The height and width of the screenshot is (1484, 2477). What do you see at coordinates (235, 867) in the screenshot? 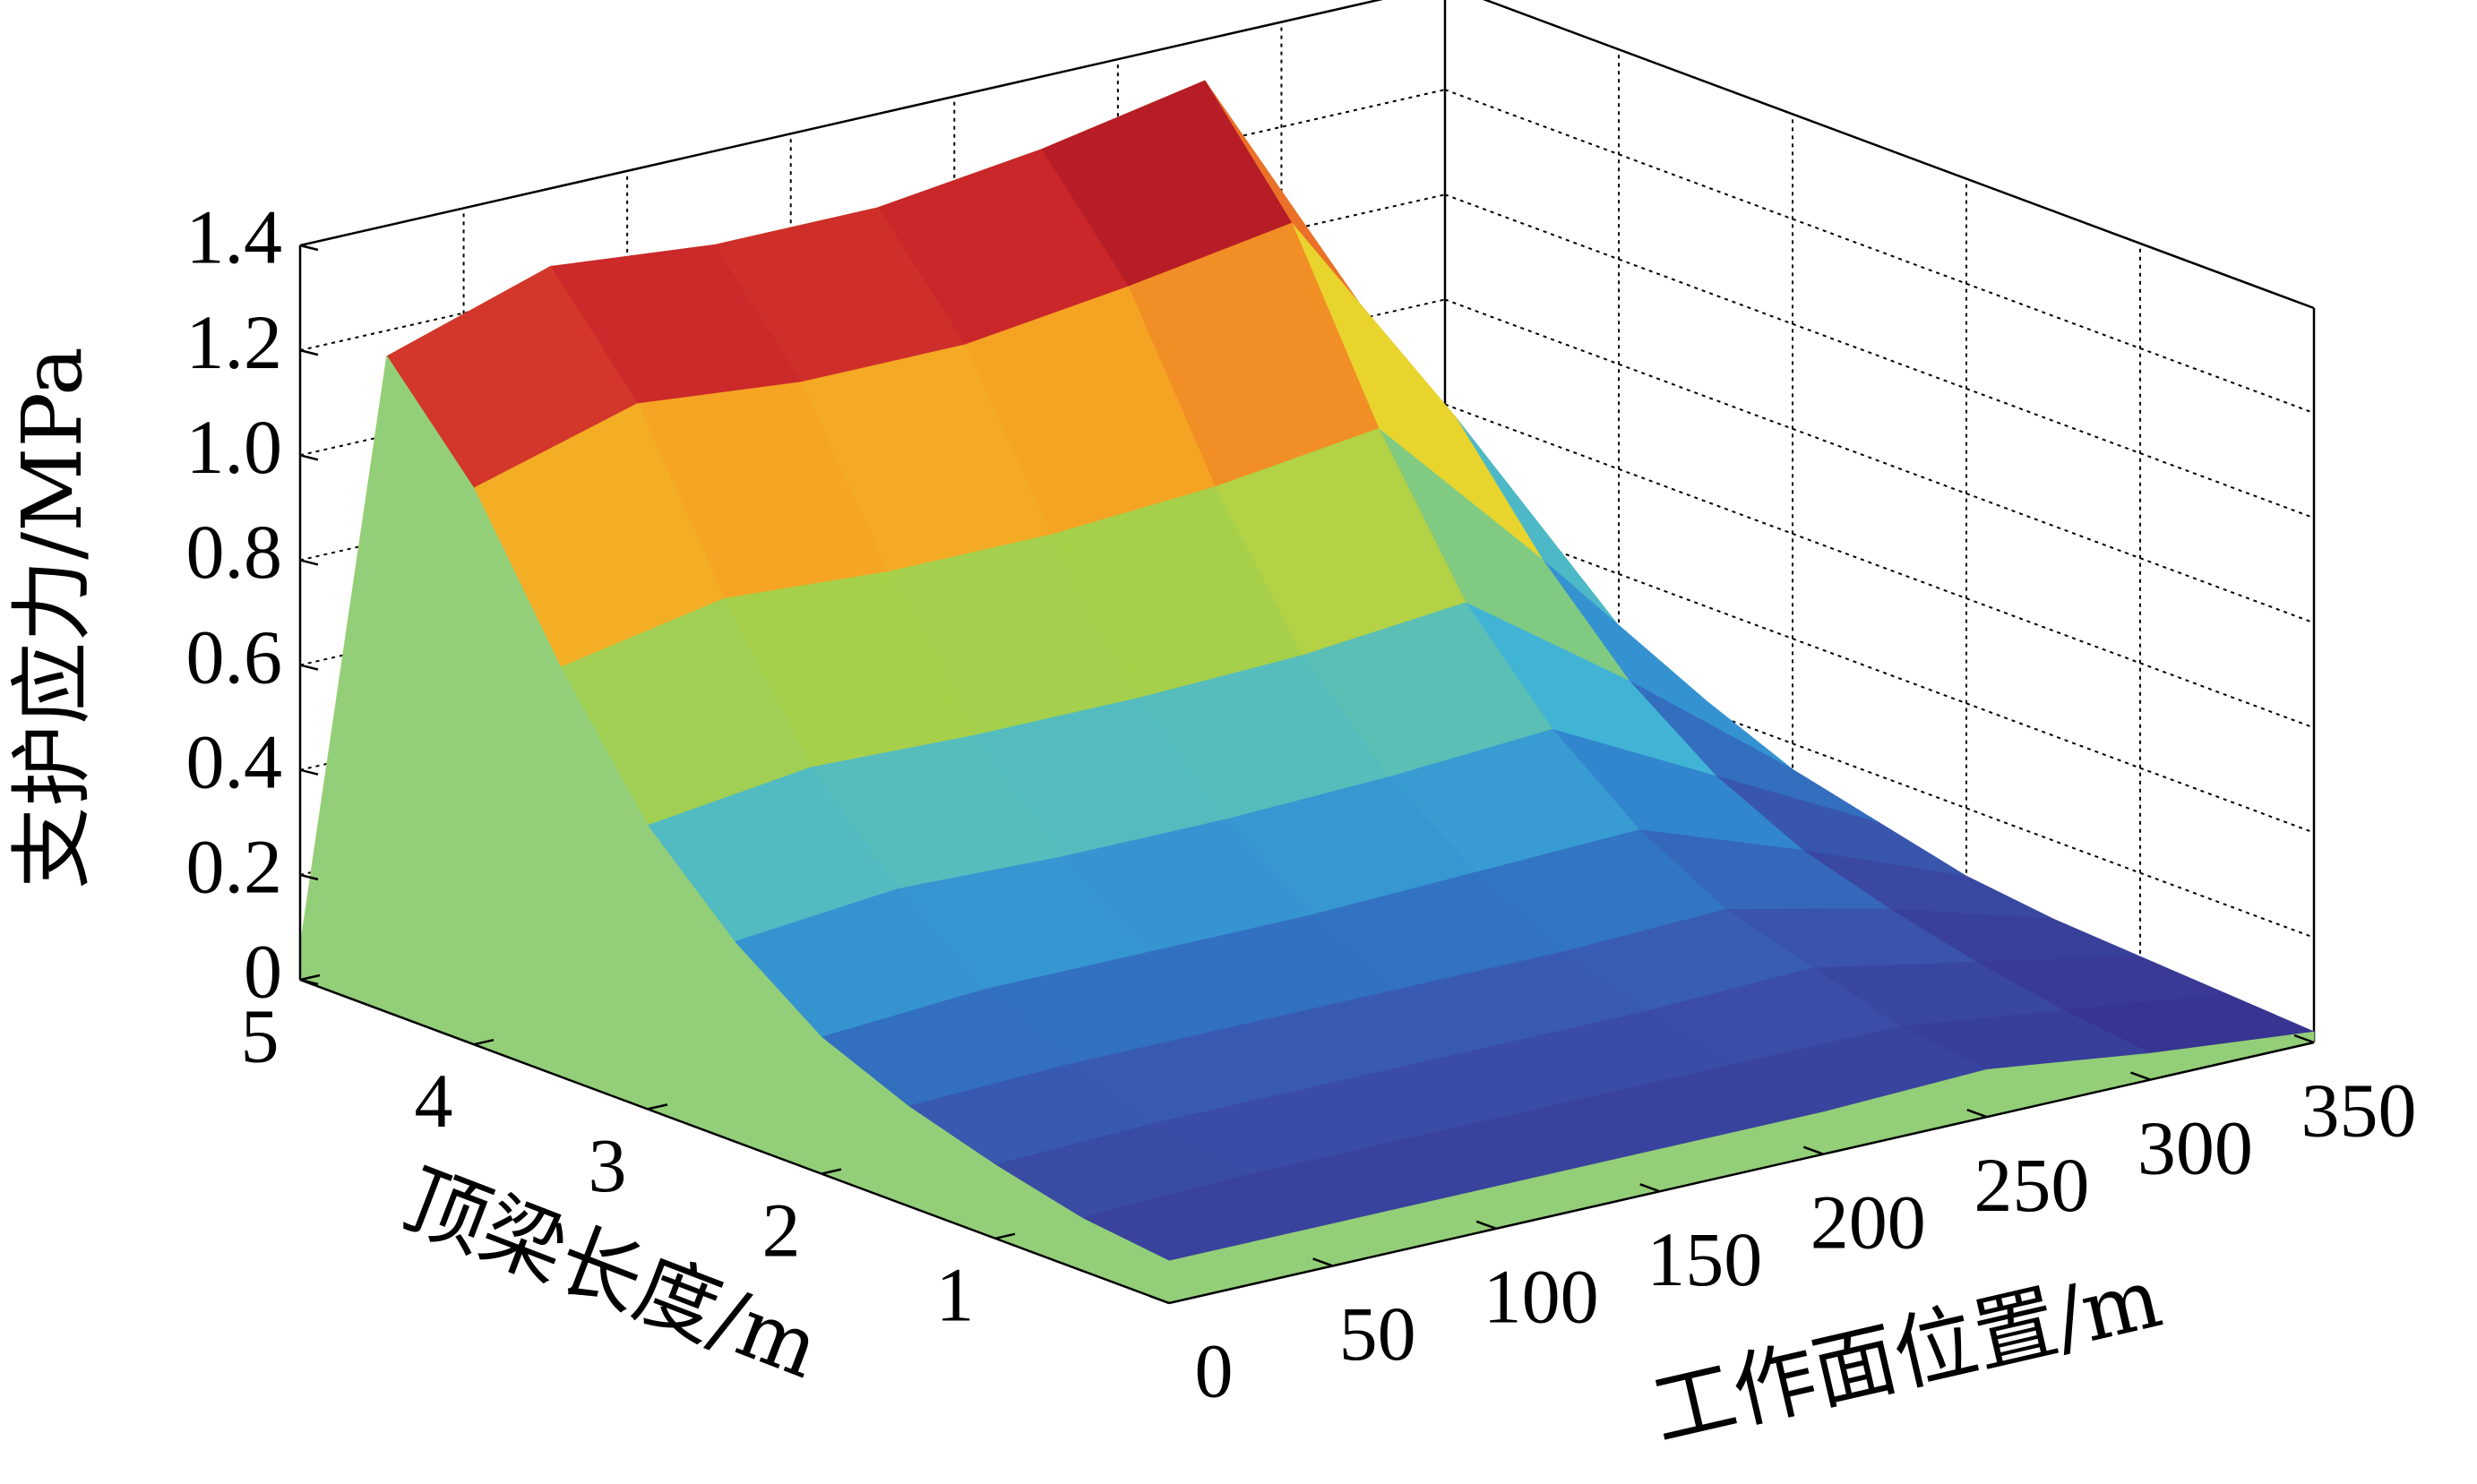
I see `z-tick-label: 0.2` at bounding box center [235, 867].